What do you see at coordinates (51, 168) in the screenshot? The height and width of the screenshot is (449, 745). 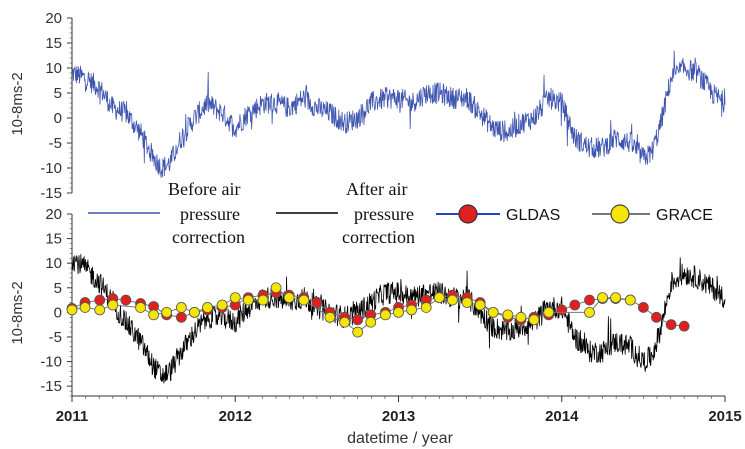 I see `top-ytick-label: -10` at bounding box center [51, 168].